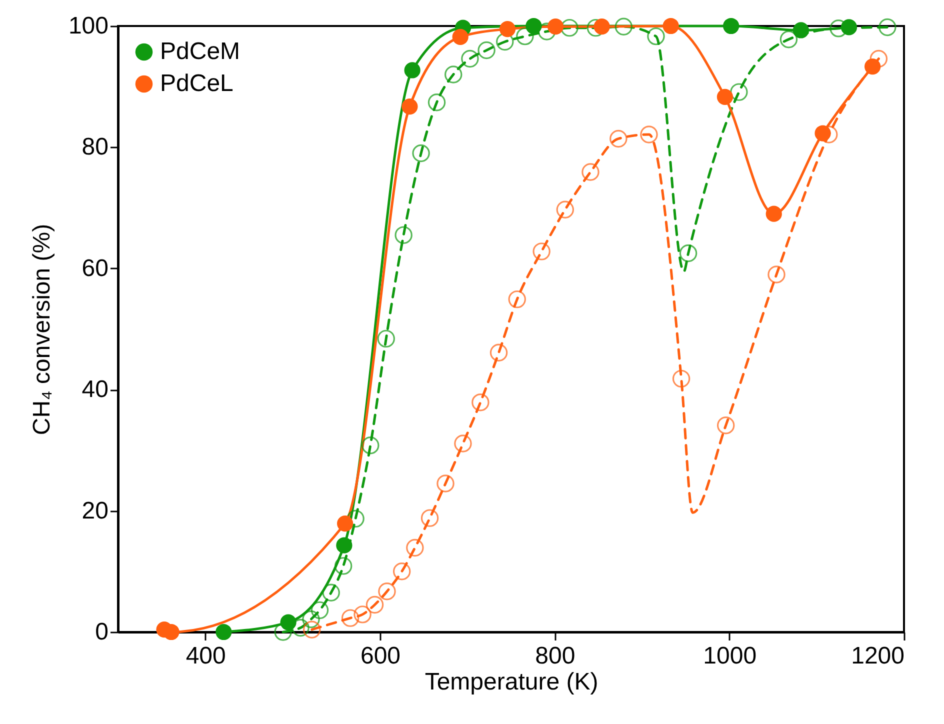 The image size is (944, 724). What do you see at coordinates (95, 147) in the screenshot?
I see `y-tick-label: 80` at bounding box center [95, 147].